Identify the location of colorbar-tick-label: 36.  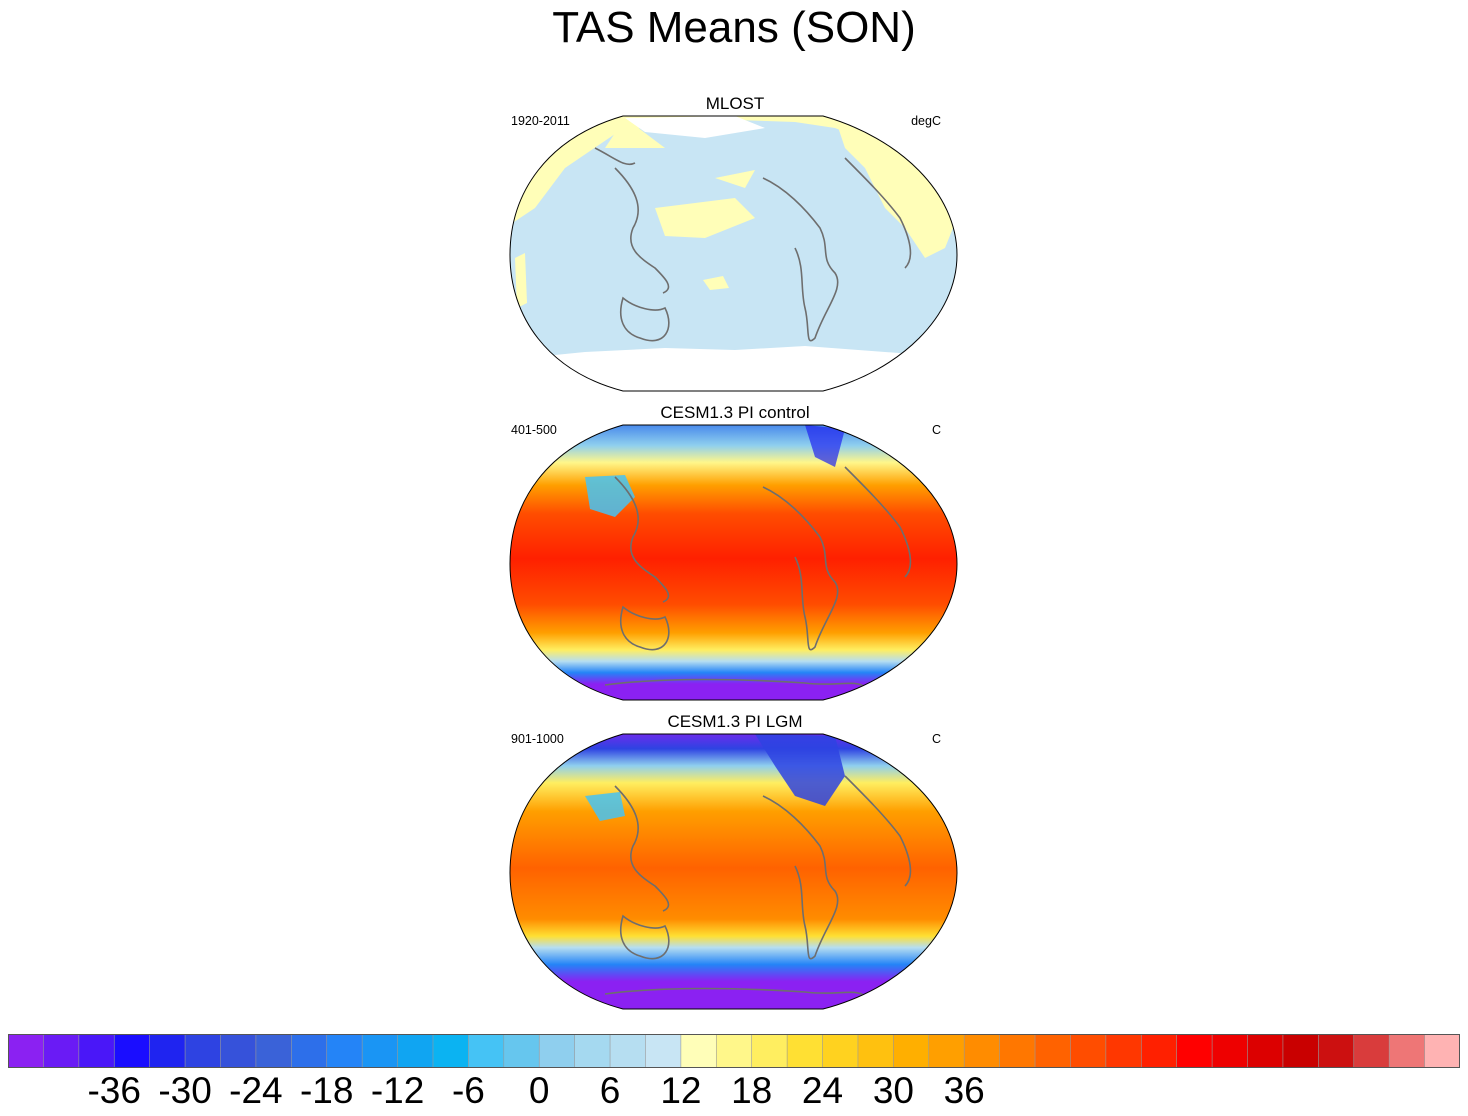
(964, 1090).